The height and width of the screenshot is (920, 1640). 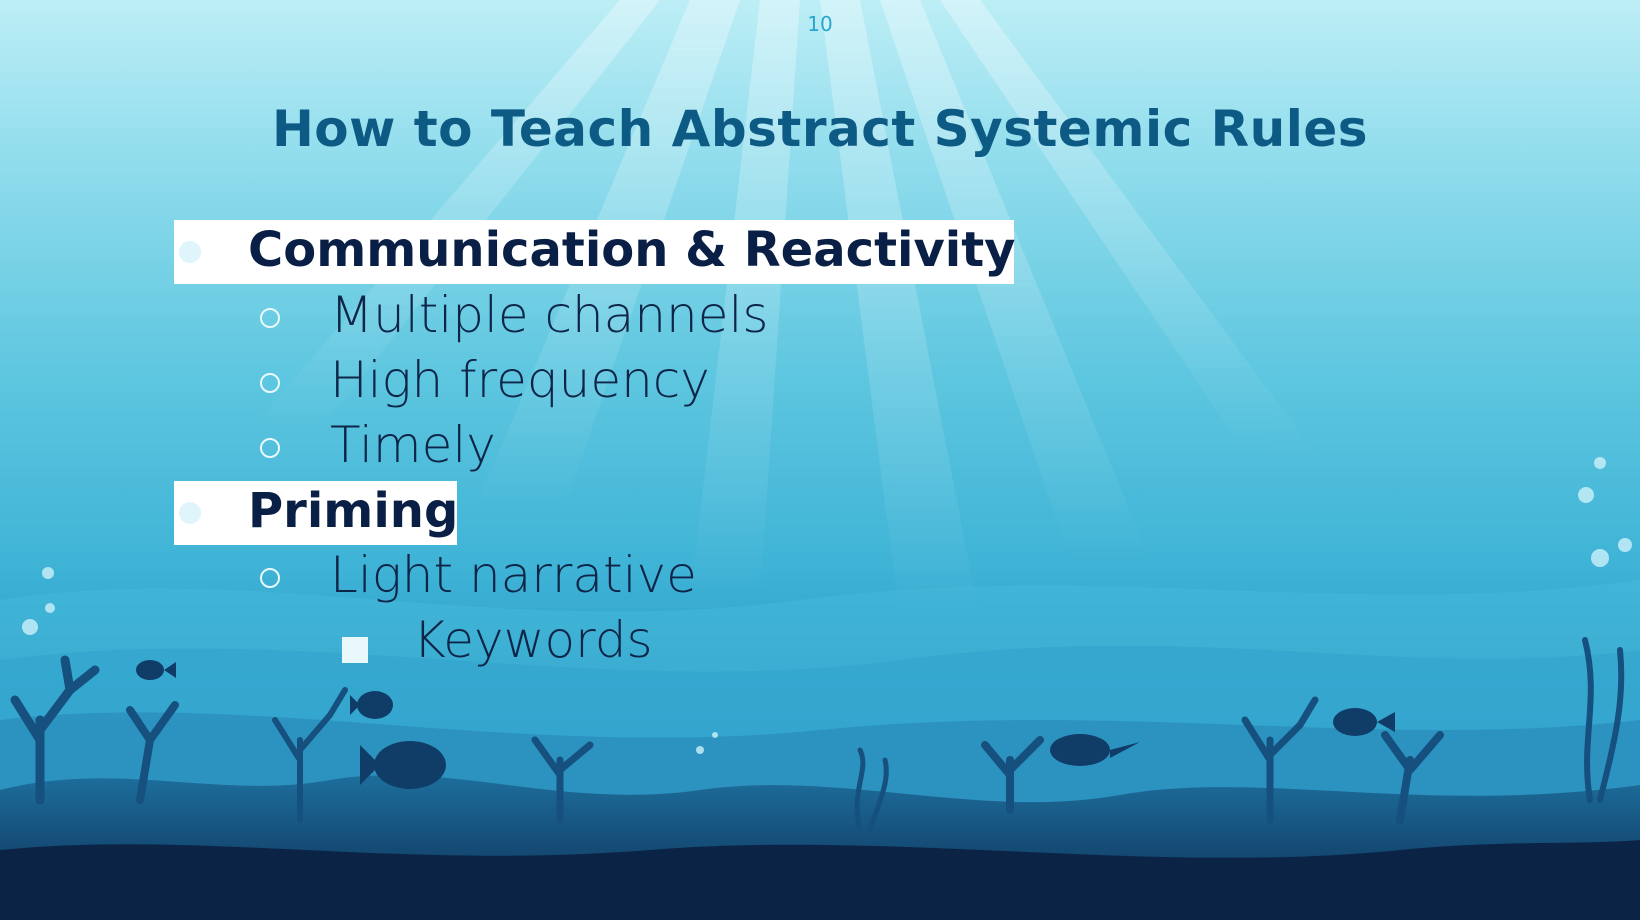 What do you see at coordinates (820, 24) in the screenshot?
I see `slide-number: 10` at bounding box center [820, 24].